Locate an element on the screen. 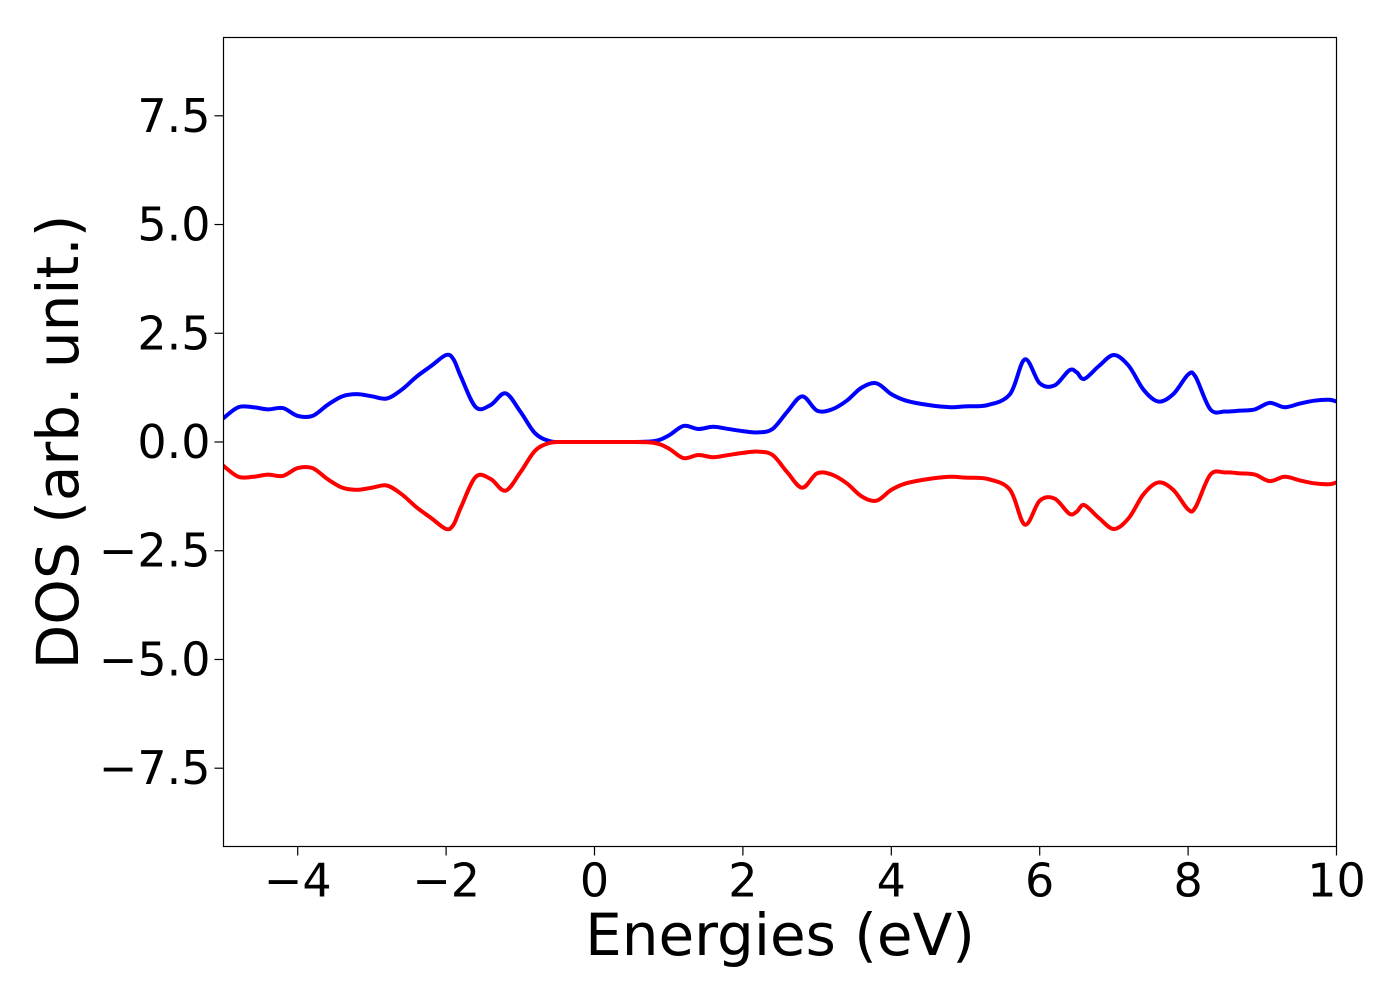 The height and width of the screenshot is (1005, 1400). y-axis-ticks: 7.5 5.0 2.5 0.0 −2.5 −5.0 −7.5 is located at coordinates (161, 442).